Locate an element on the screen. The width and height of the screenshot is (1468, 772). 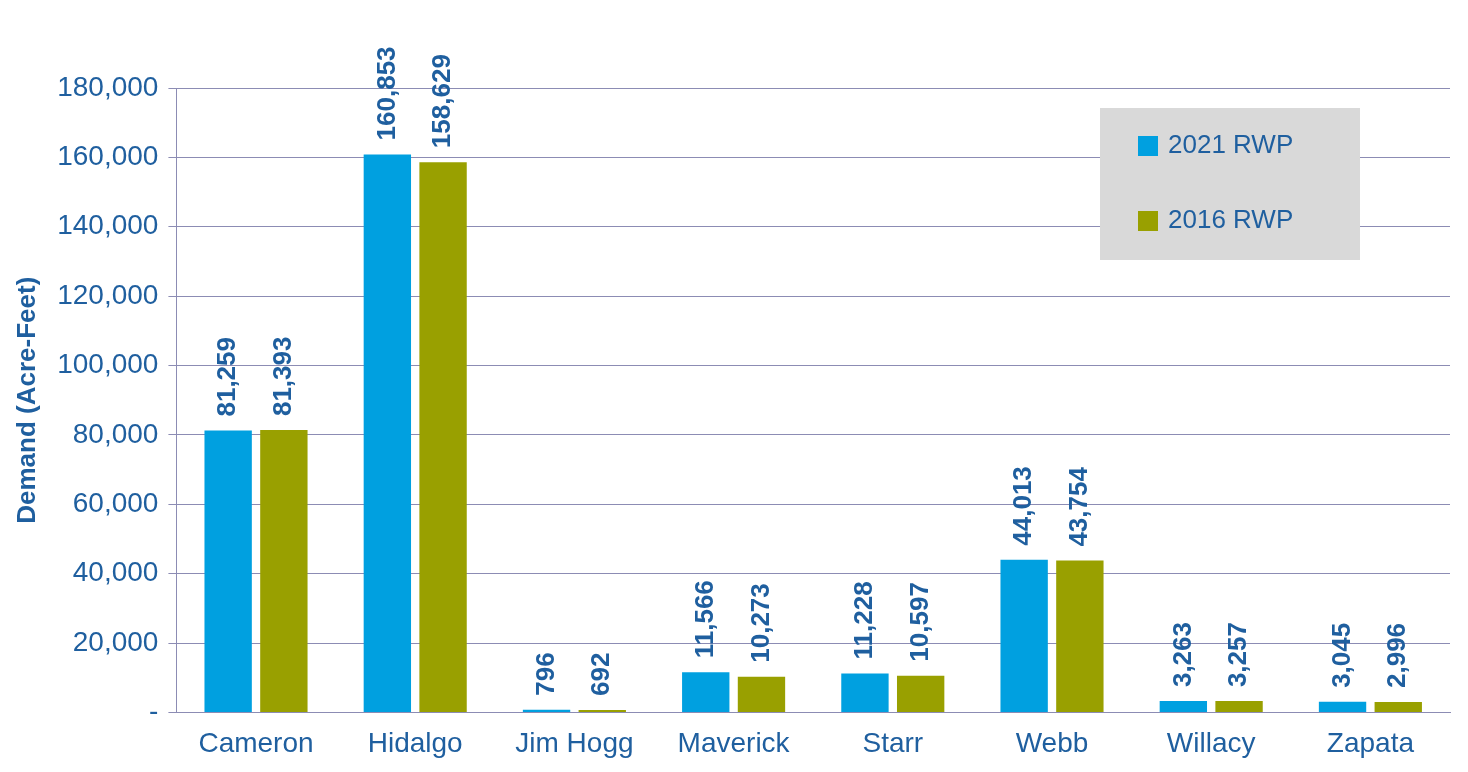
legend-label: 2021 RWP is located at coordinates (1231, 144).